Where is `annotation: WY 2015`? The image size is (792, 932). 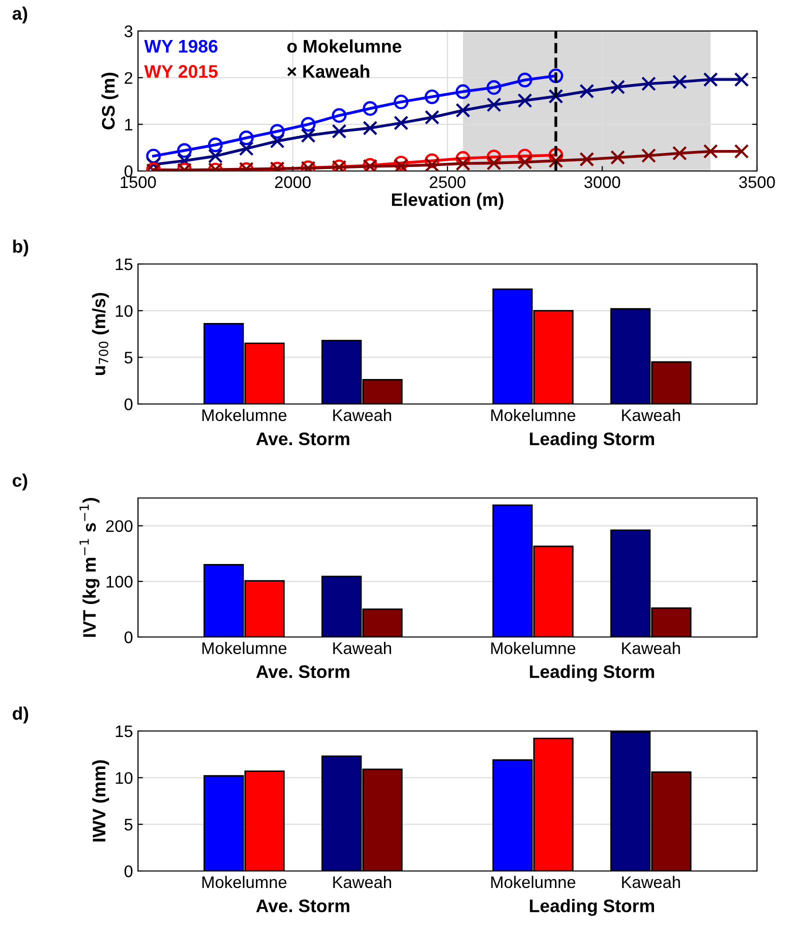 annotation: WY 2015 is located at coordinates (181, 71).